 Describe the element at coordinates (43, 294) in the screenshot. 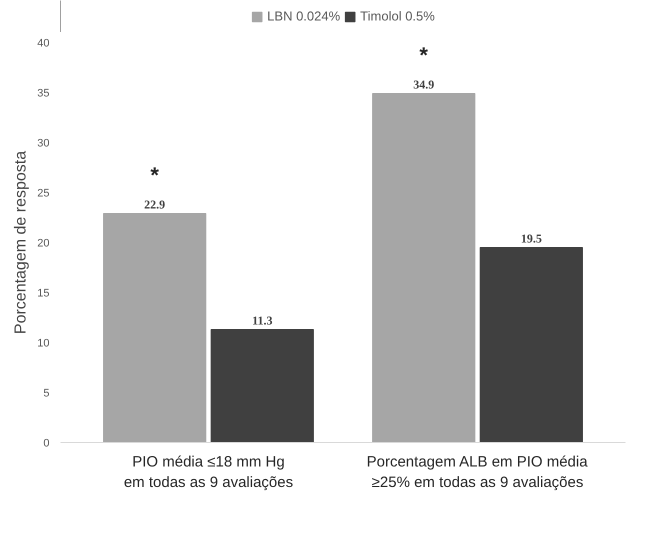

I see `y-tick-label: 15` at that location.